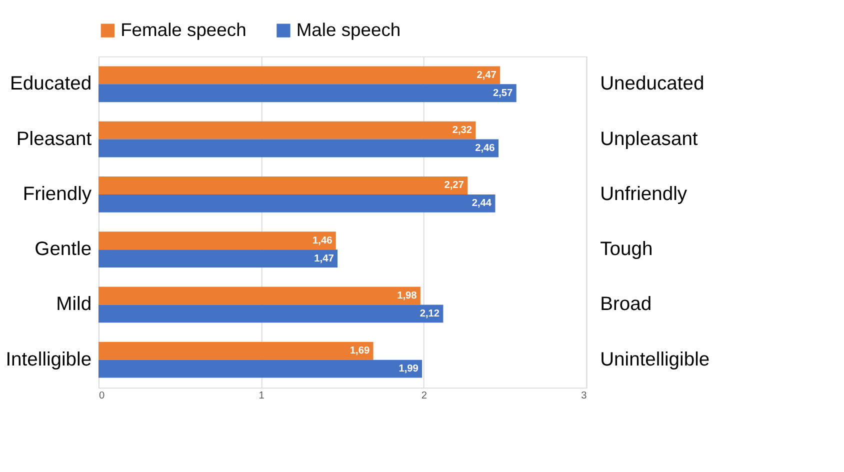  I want to click on y2-tick-label: Uneducated, so click(652, 84).